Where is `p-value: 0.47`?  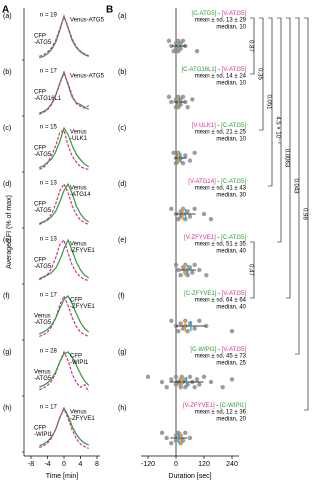
p-value: 0.47 is located at coordinates (250, 270).